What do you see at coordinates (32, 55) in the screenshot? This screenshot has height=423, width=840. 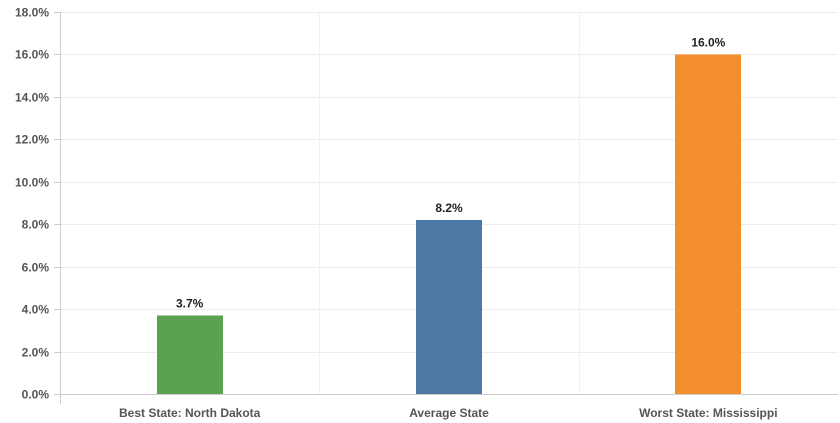 I see `y-tick-label: 16.0%` at bounding box center [32, 55].